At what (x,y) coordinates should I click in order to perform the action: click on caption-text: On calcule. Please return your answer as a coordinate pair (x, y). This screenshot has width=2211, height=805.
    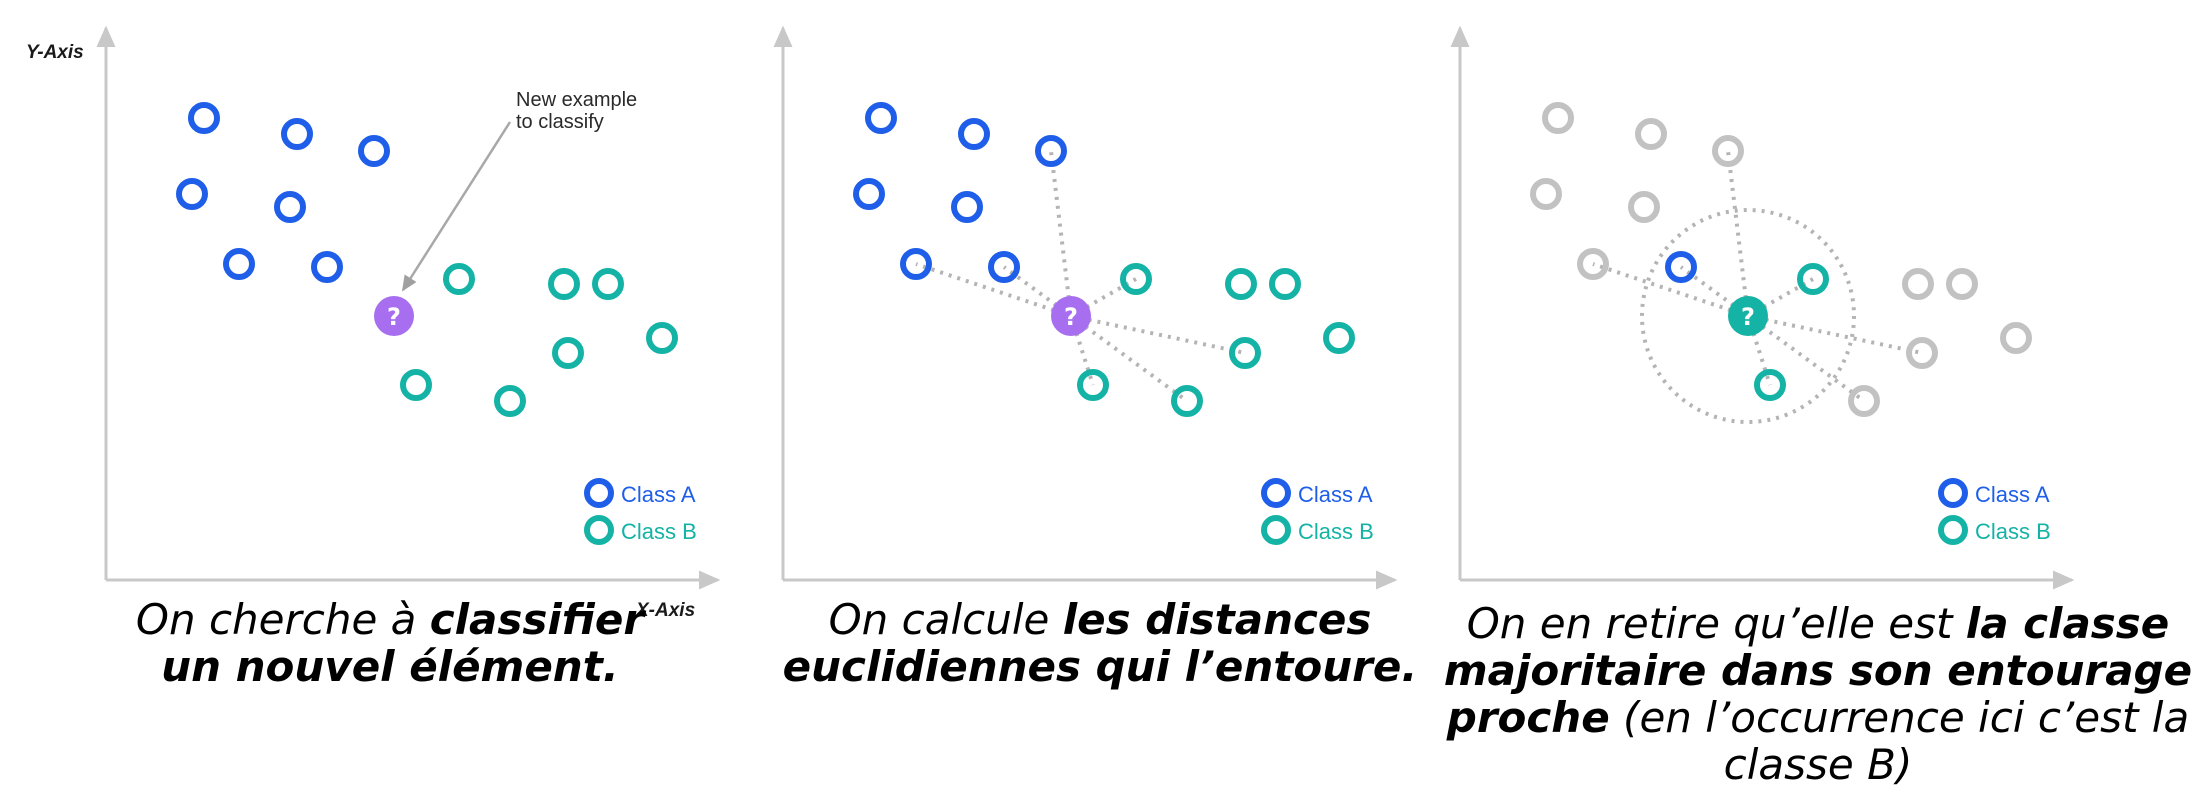
    Looking at the image, I should click on (945, 619).